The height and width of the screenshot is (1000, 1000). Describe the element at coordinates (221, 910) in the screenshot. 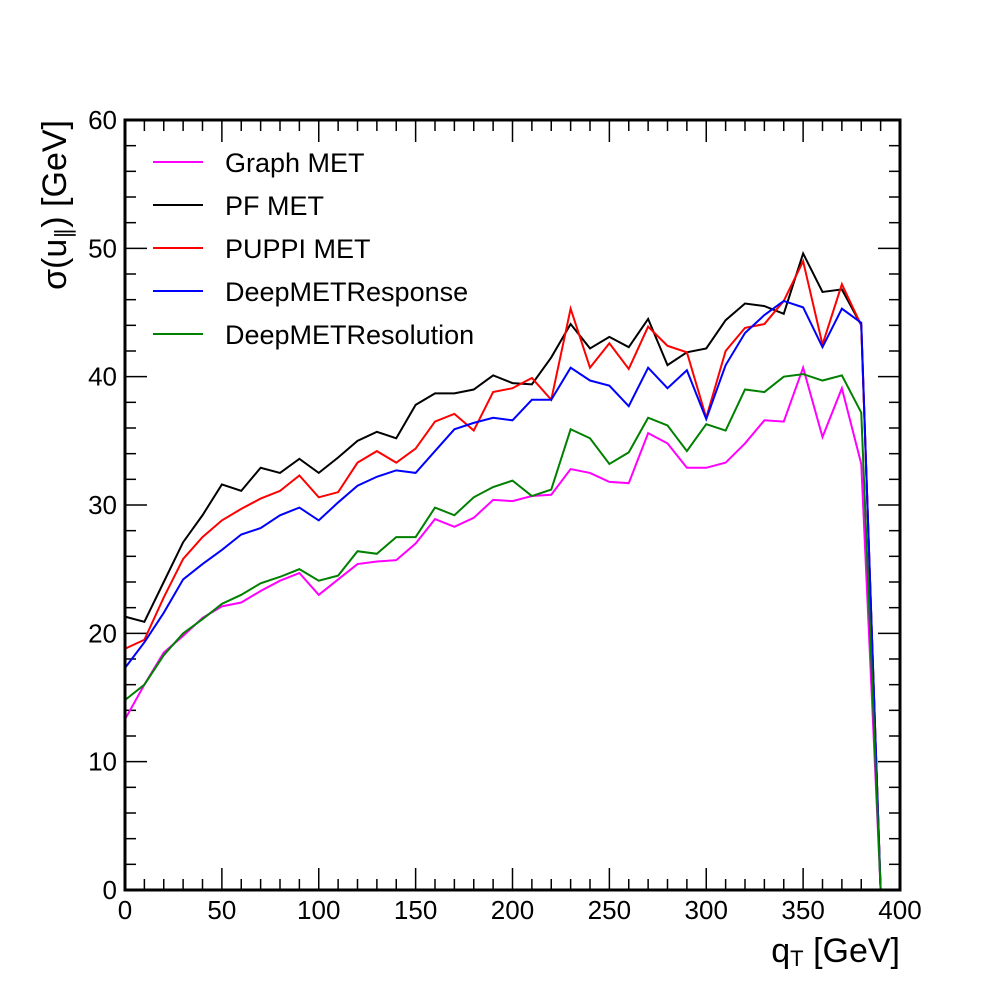

I see `x-tick-label: 50` at that location.